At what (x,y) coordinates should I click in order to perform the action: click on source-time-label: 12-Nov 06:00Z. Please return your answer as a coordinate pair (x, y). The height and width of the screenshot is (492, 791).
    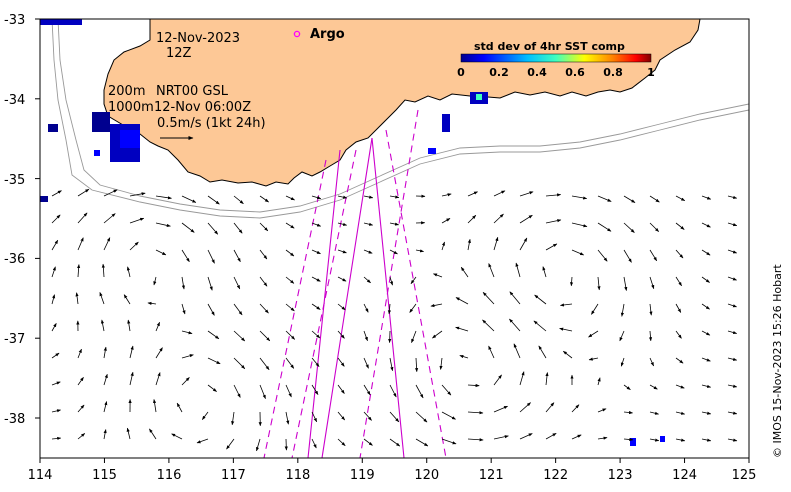
    Looking at the image, I should click on (202, 107).